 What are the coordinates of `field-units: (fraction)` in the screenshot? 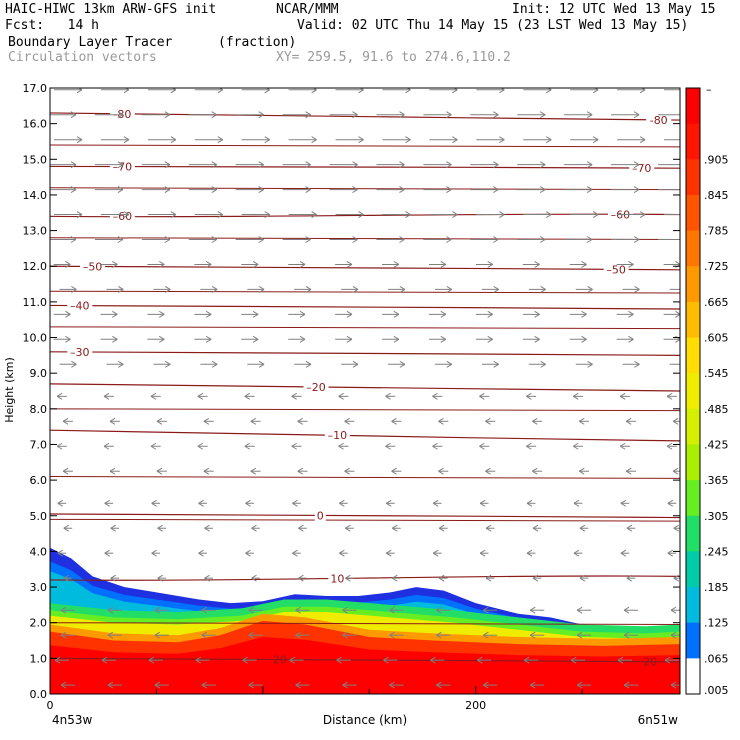 It's located at (257, 42).